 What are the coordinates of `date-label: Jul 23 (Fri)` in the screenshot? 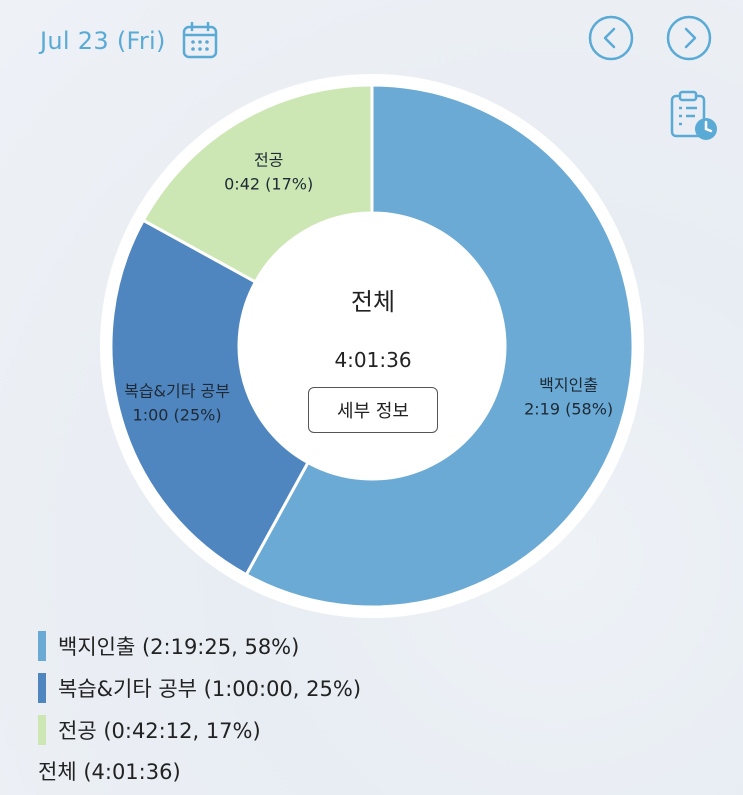 It's located at (103, 41).